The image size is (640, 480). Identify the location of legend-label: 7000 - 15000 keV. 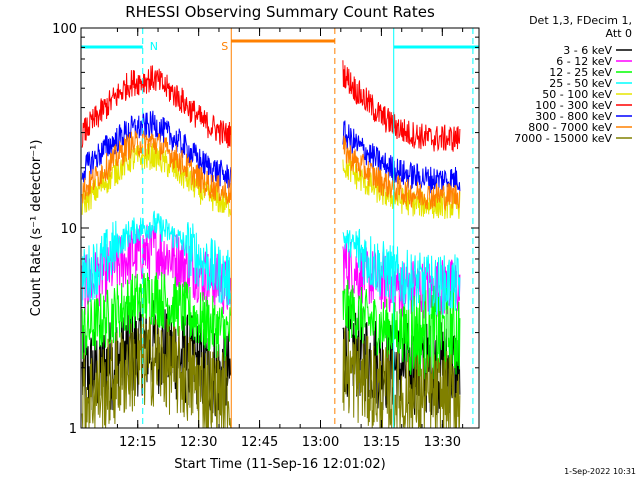
(563, 138).